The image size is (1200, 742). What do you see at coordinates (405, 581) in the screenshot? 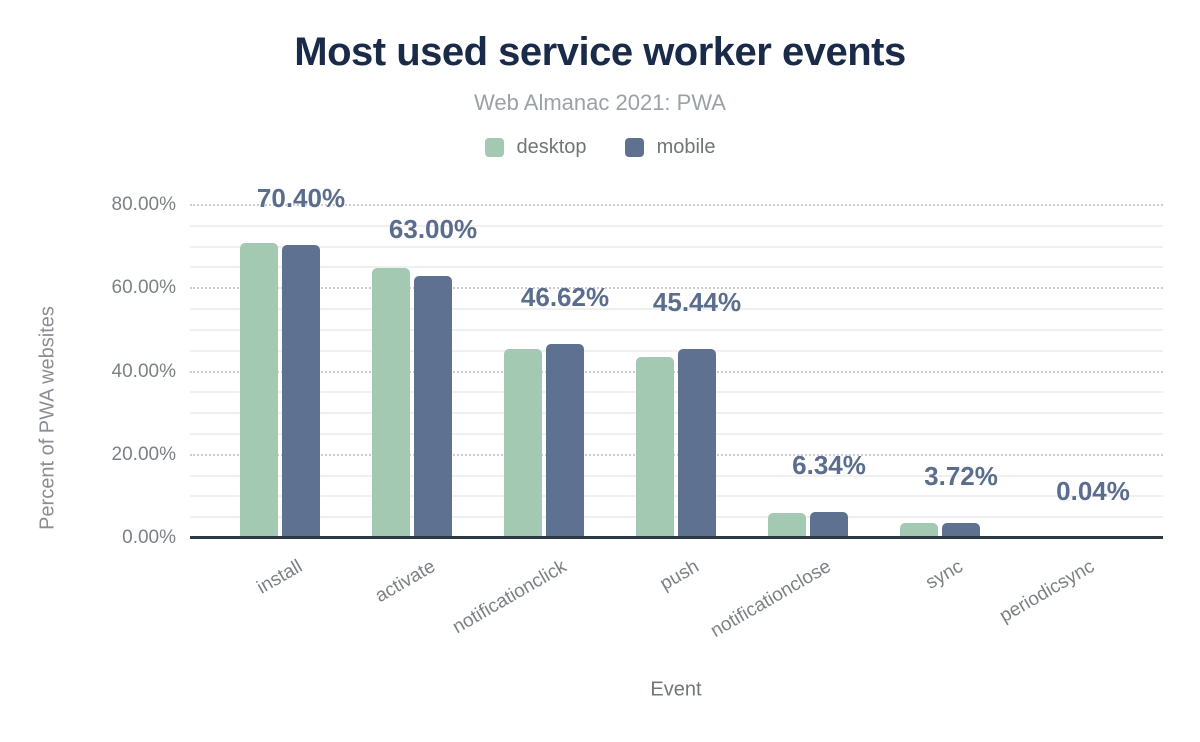
I see `x-tick-label-activate: activate` at bounding box center [405, 581].